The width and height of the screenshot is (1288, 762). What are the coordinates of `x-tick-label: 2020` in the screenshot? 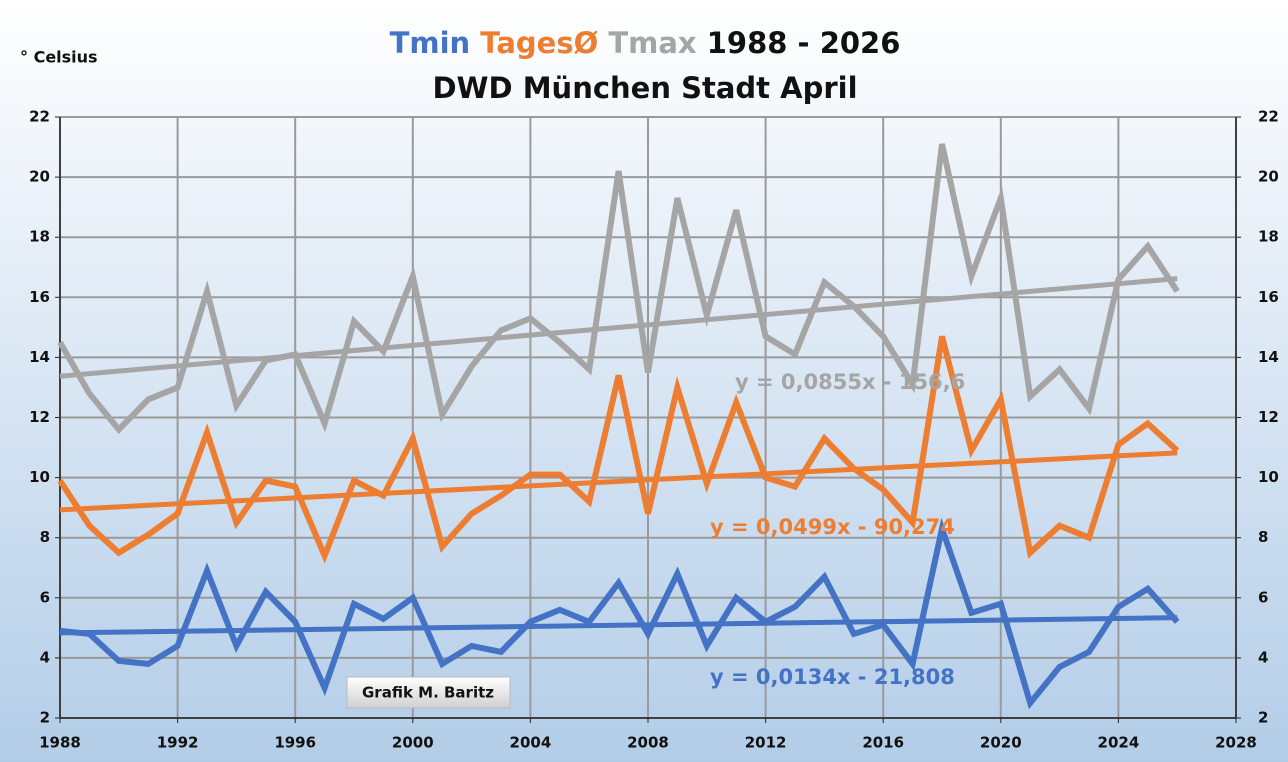 It's located at (1001, 743).